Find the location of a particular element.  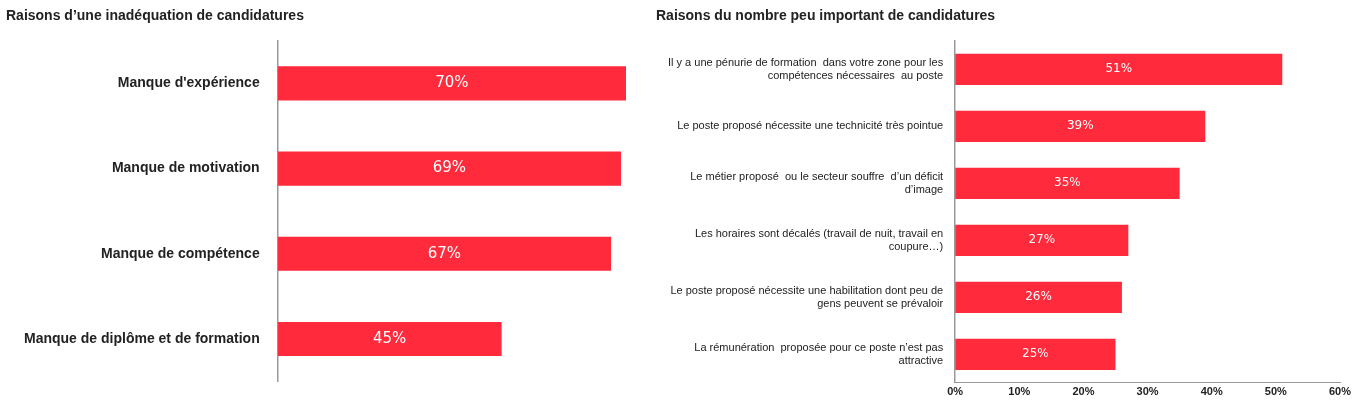

data-label: 67% is located at coordinates (444, 252).